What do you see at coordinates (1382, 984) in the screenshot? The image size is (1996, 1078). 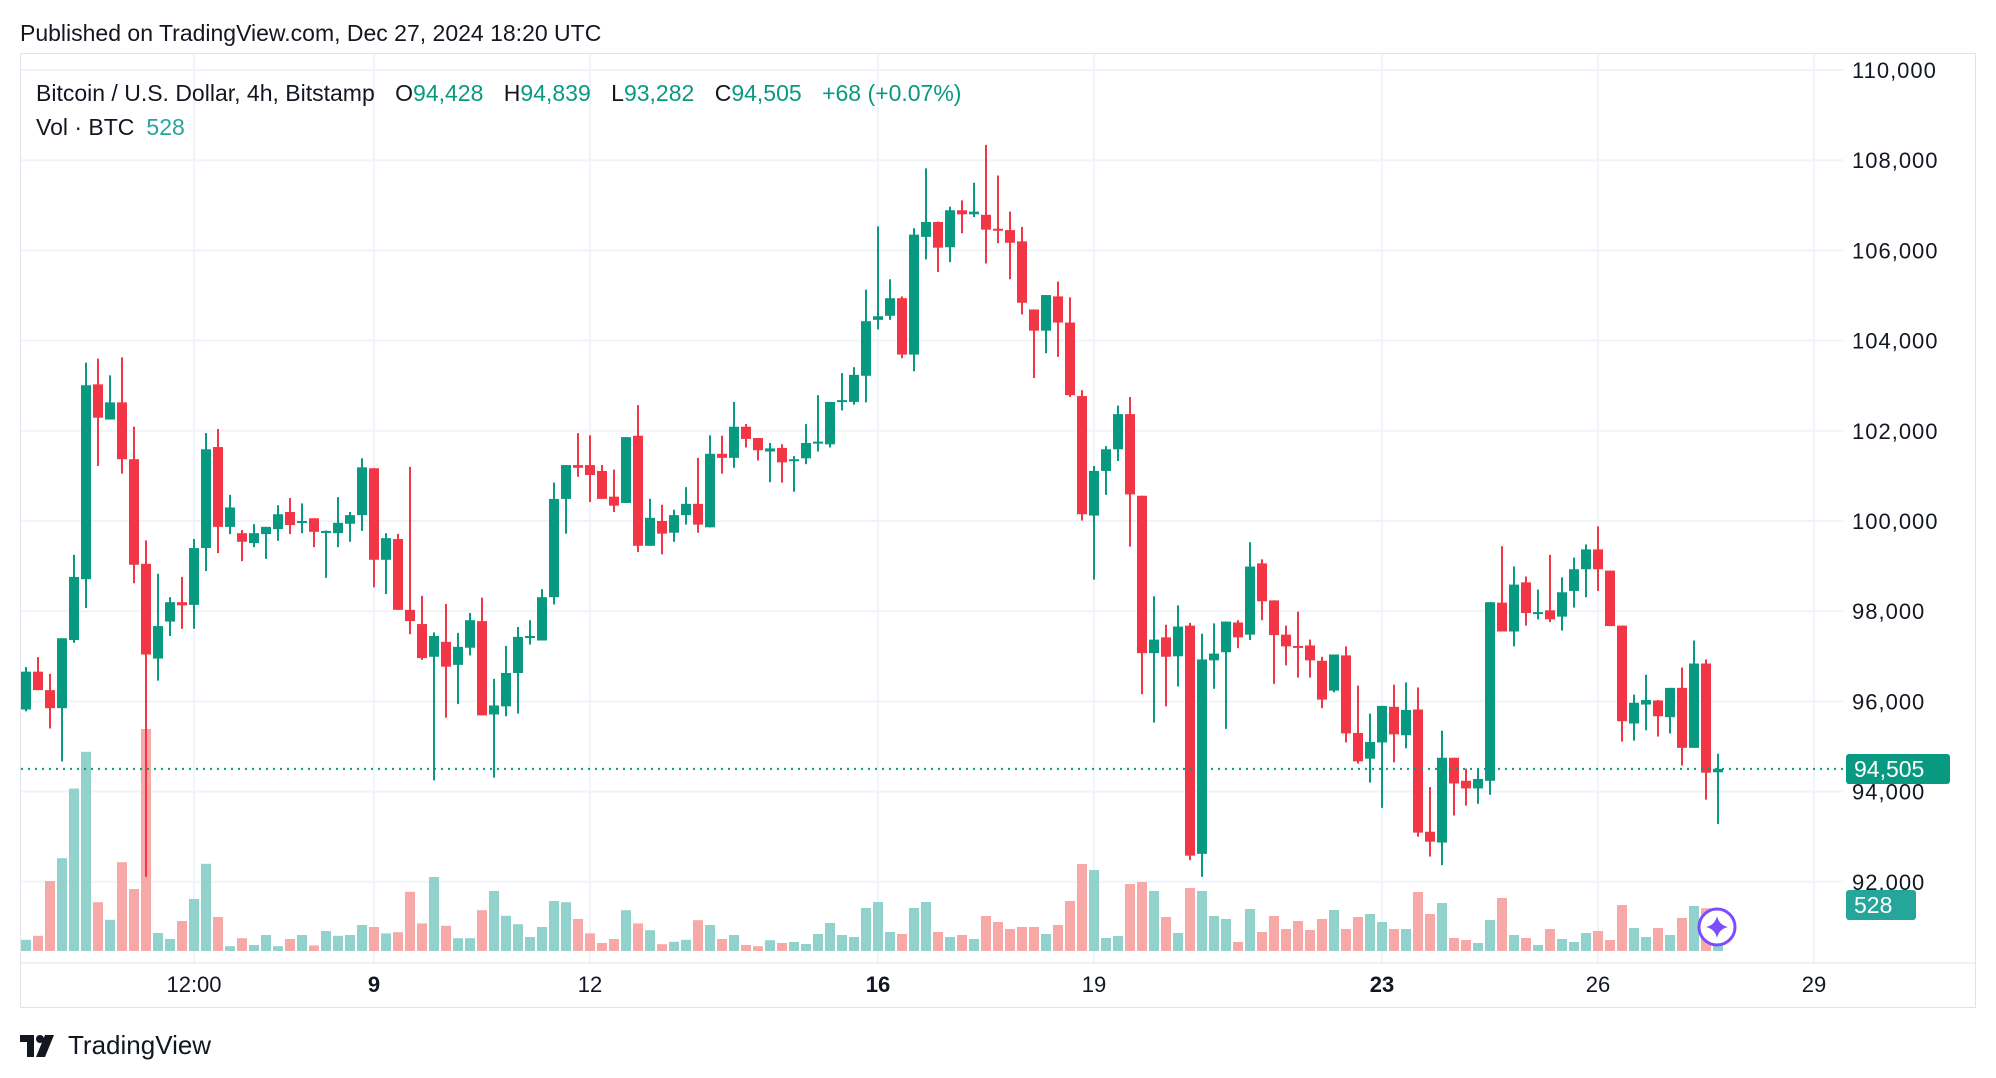 I see `time-tick-label: 23` at bounding box center [1382, 984].